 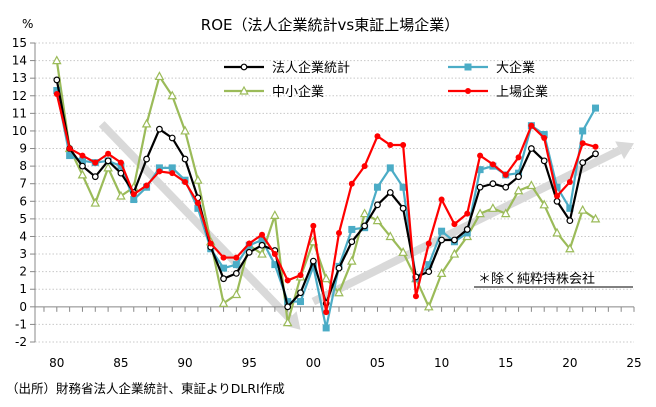 I want to click on x-tick-label: 85, so click(x=120, y=363).